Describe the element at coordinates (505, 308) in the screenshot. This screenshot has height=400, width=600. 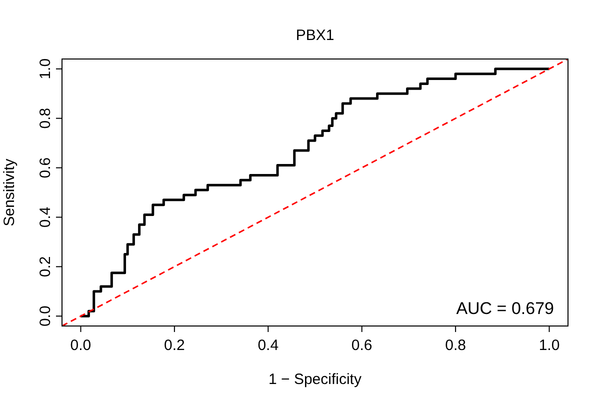
I see `annotation: AUC = 0.679` at that location.